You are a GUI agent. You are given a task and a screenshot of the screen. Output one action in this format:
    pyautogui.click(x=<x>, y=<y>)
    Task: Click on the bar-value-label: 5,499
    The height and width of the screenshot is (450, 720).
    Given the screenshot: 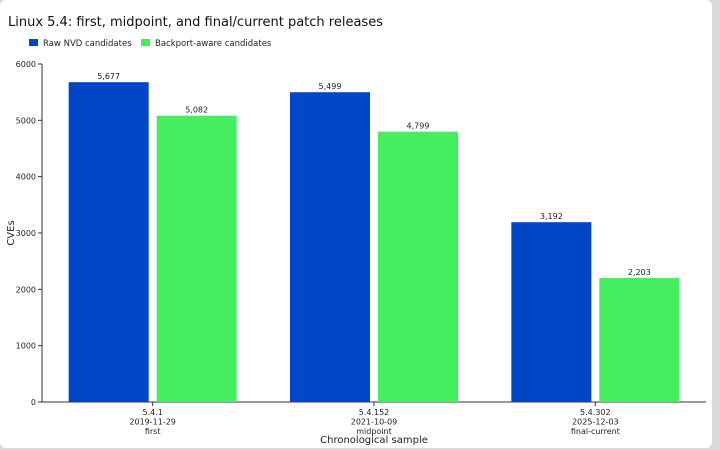 What is the action you would take?
    pyautogui.click(x=330, y=86)
    